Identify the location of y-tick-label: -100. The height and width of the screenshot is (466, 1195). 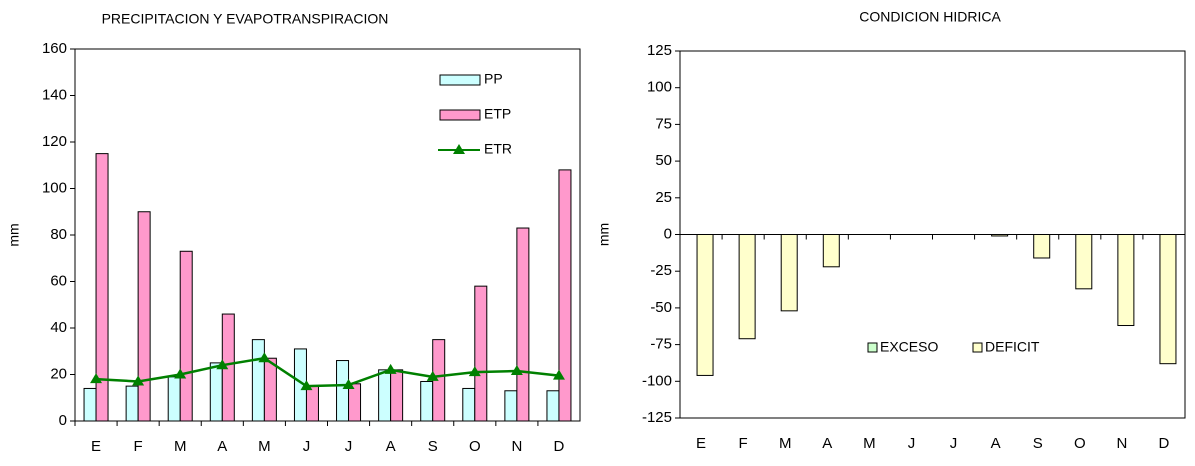
(657, 380).